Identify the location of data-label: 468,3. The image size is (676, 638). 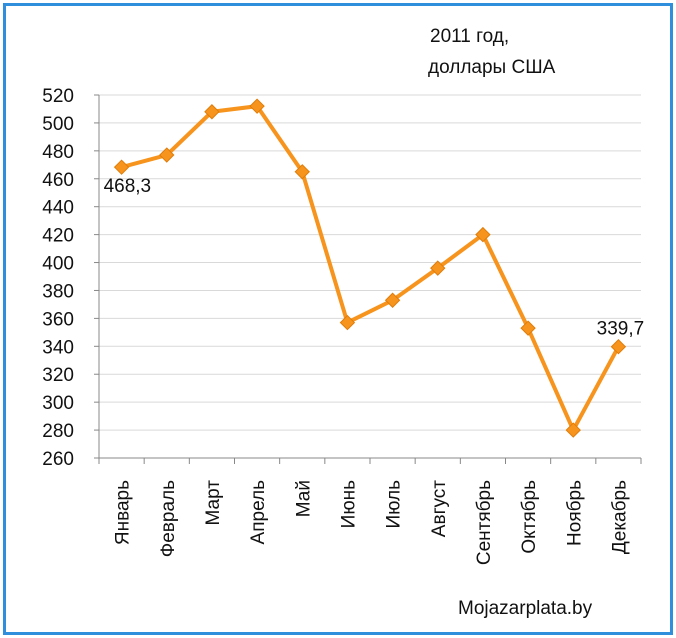
(128, 186).